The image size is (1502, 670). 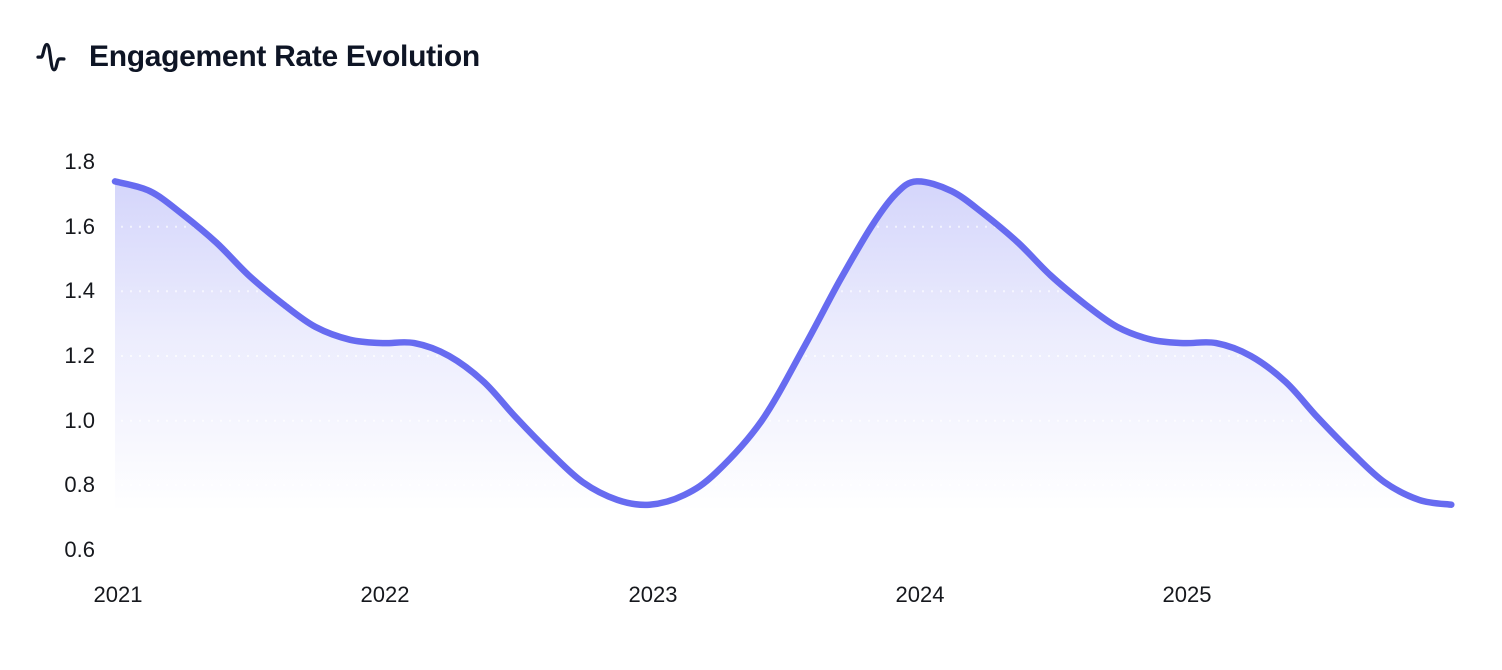 What do you see at coordinates (385, 594) in the screenshot?
I see `x-axis-label: 2022` at bounding box center [385, 594].